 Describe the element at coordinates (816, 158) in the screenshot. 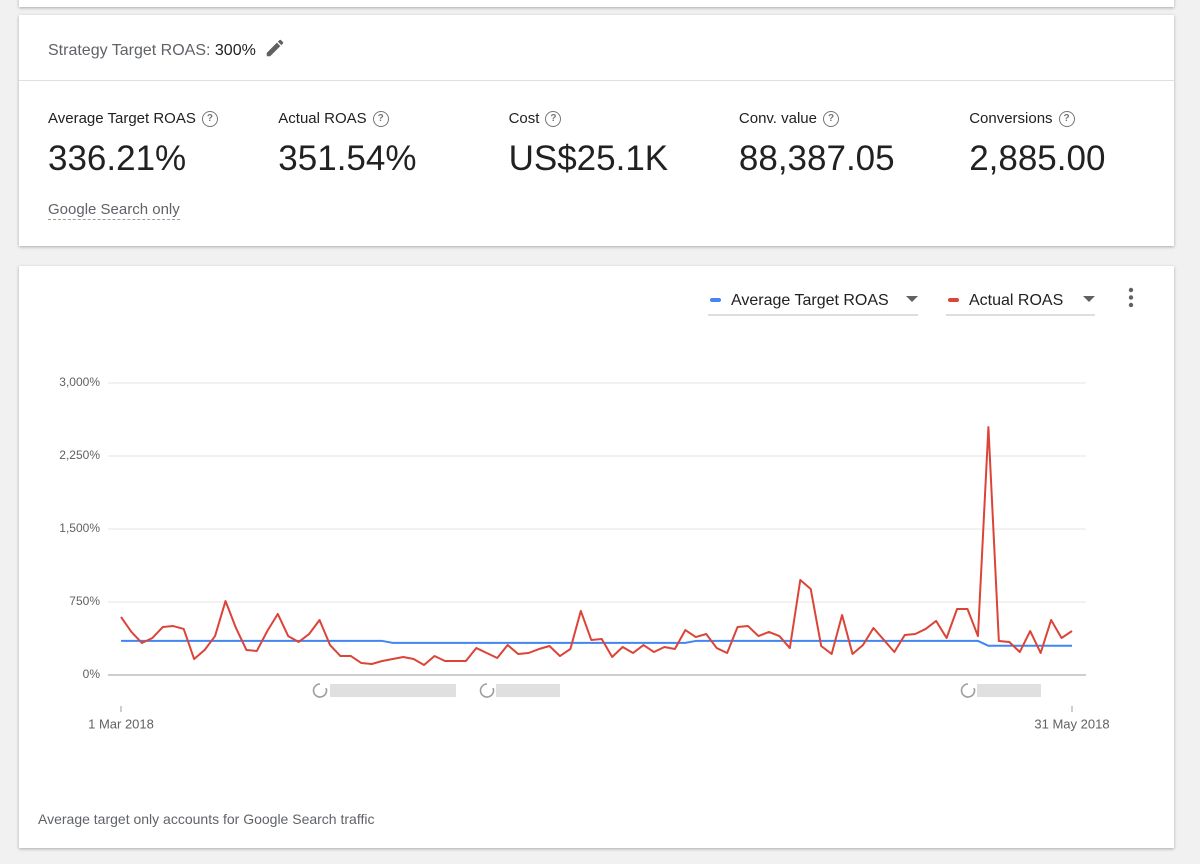

I see `metric-value: 88,387.05` at that location.